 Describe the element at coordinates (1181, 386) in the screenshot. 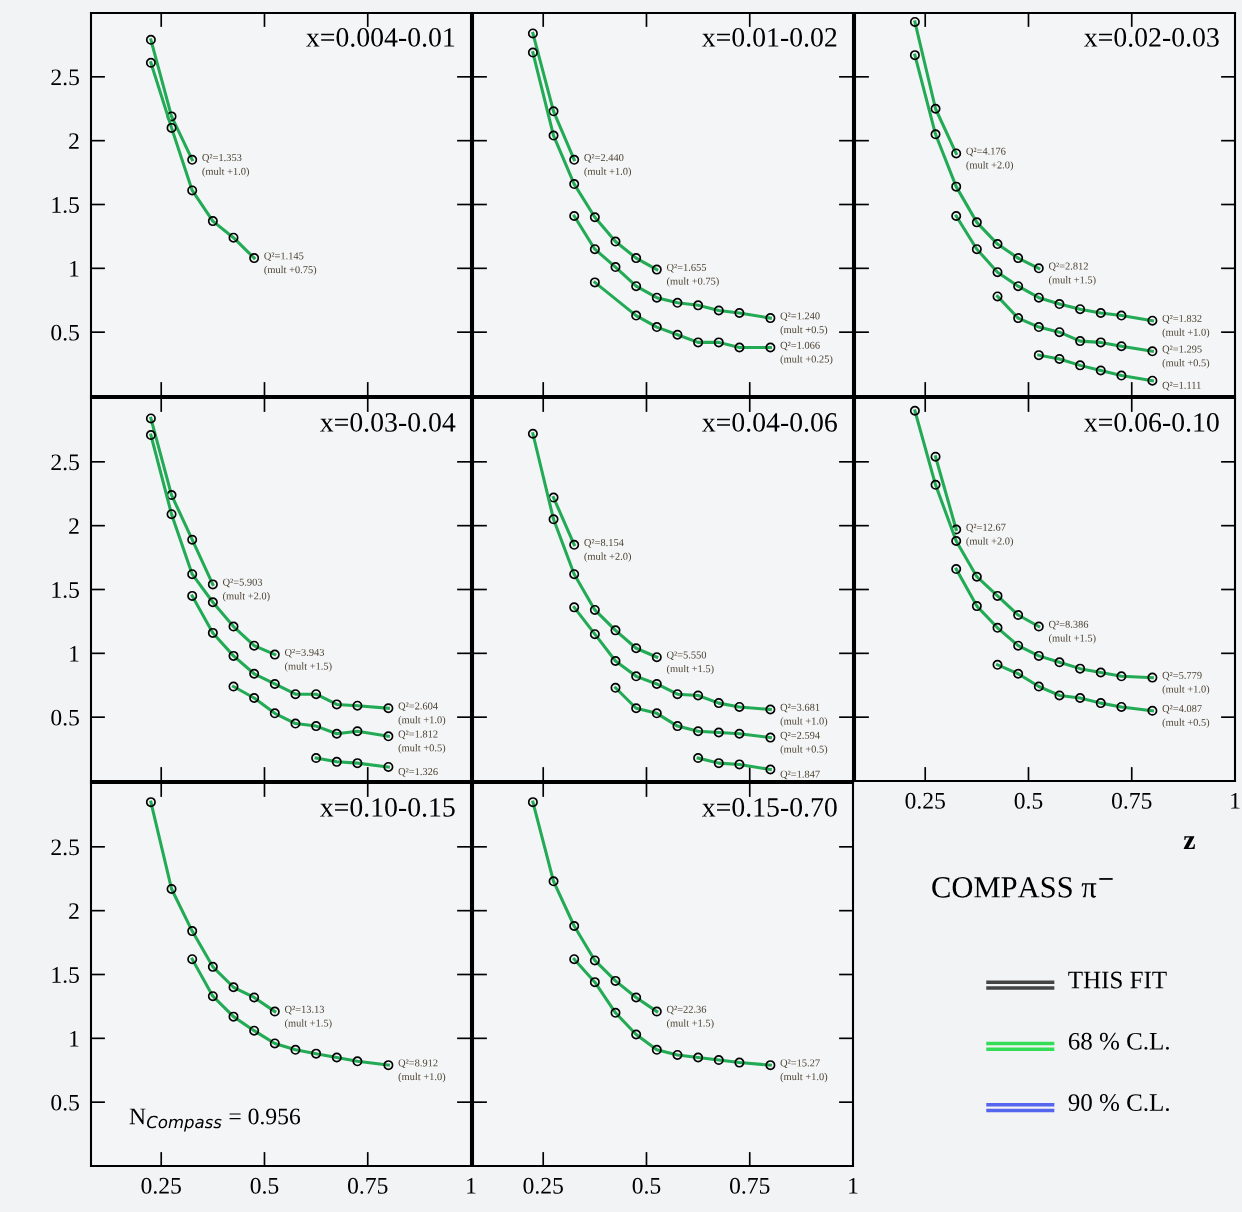

I see `annotation: Q²=1.111` at that location.